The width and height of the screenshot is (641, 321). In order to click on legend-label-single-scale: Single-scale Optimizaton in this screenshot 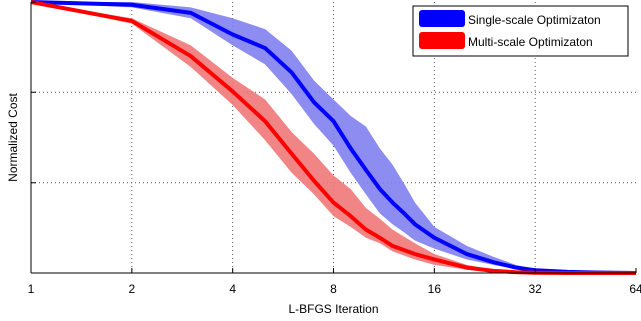, I will do `click(534, 20)`.